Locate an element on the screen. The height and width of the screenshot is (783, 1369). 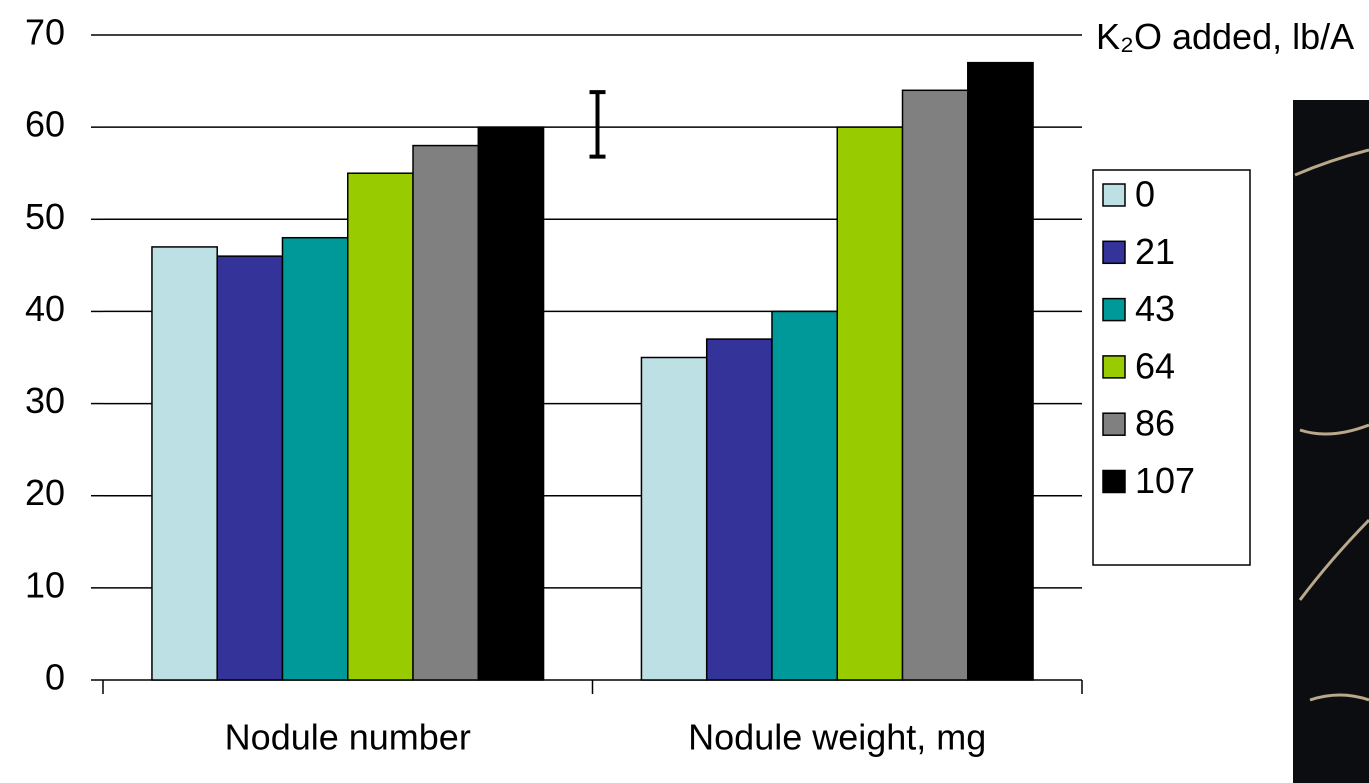
x-tick-label: Nodule number is located at coordinates (348, 737).